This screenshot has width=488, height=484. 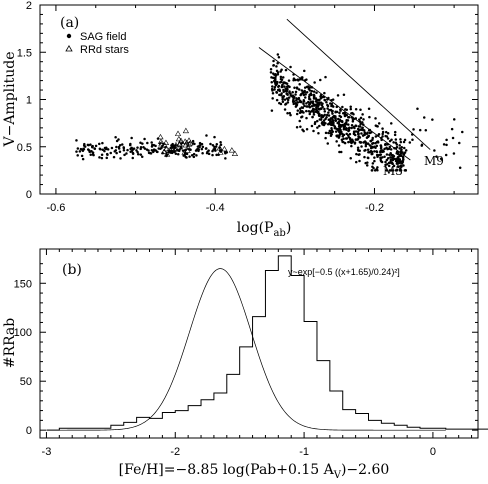 What do you see at coordinates (72, 270) in the screenshot?
I see `panel-b-label: (b)` at bounding box center [72, 270].